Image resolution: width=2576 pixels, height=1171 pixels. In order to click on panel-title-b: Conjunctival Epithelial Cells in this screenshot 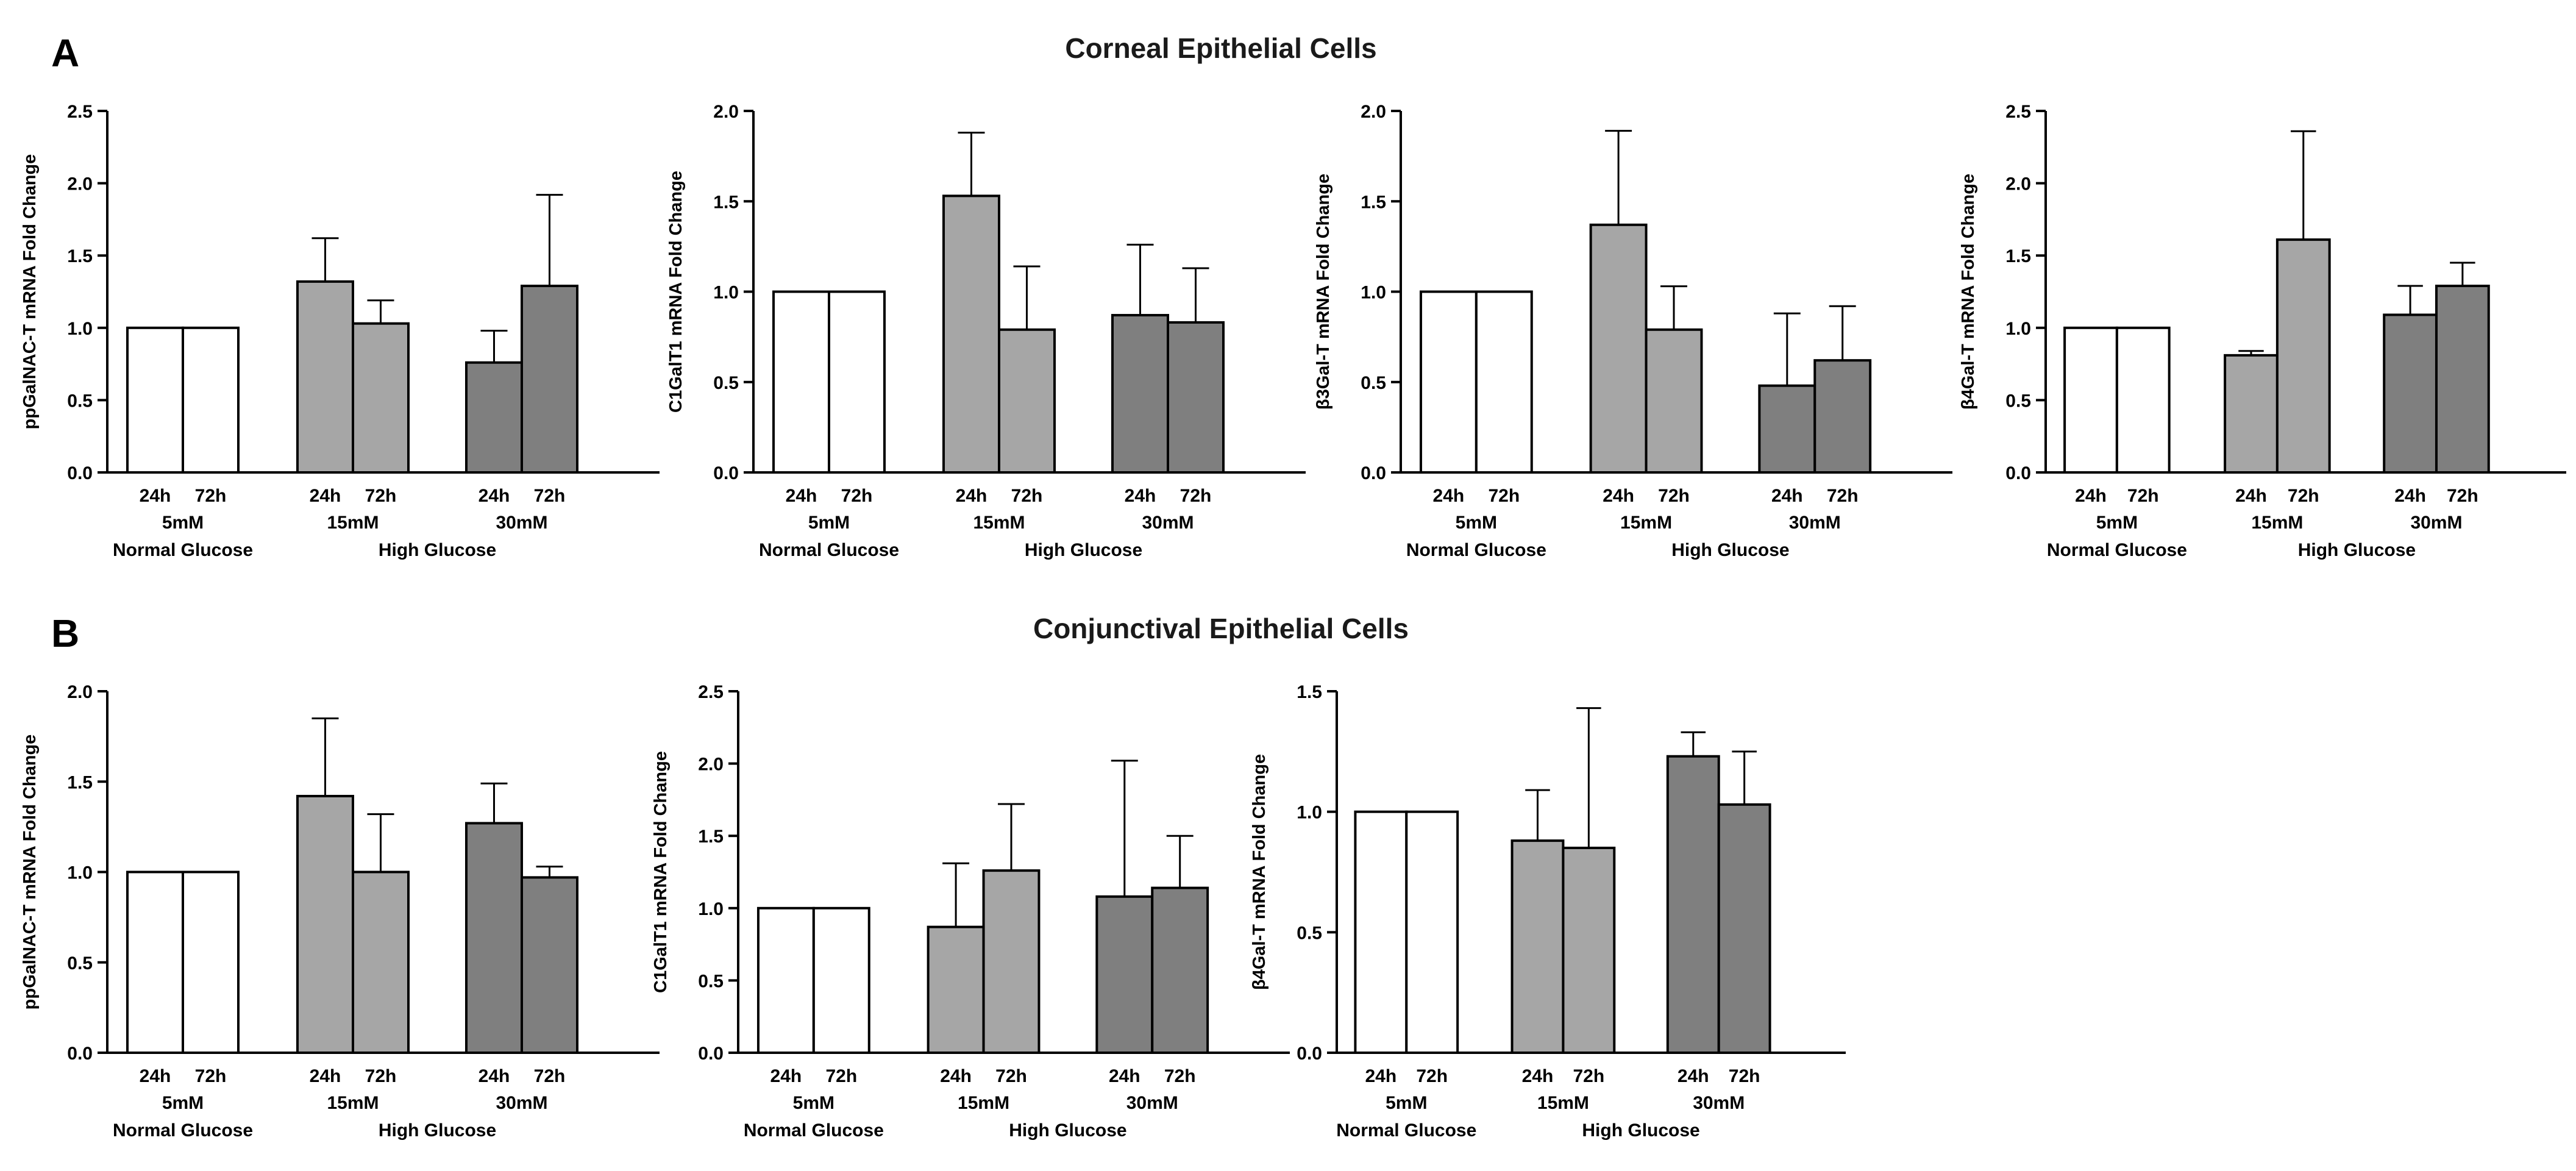, I will do `click(1221, 628)`.